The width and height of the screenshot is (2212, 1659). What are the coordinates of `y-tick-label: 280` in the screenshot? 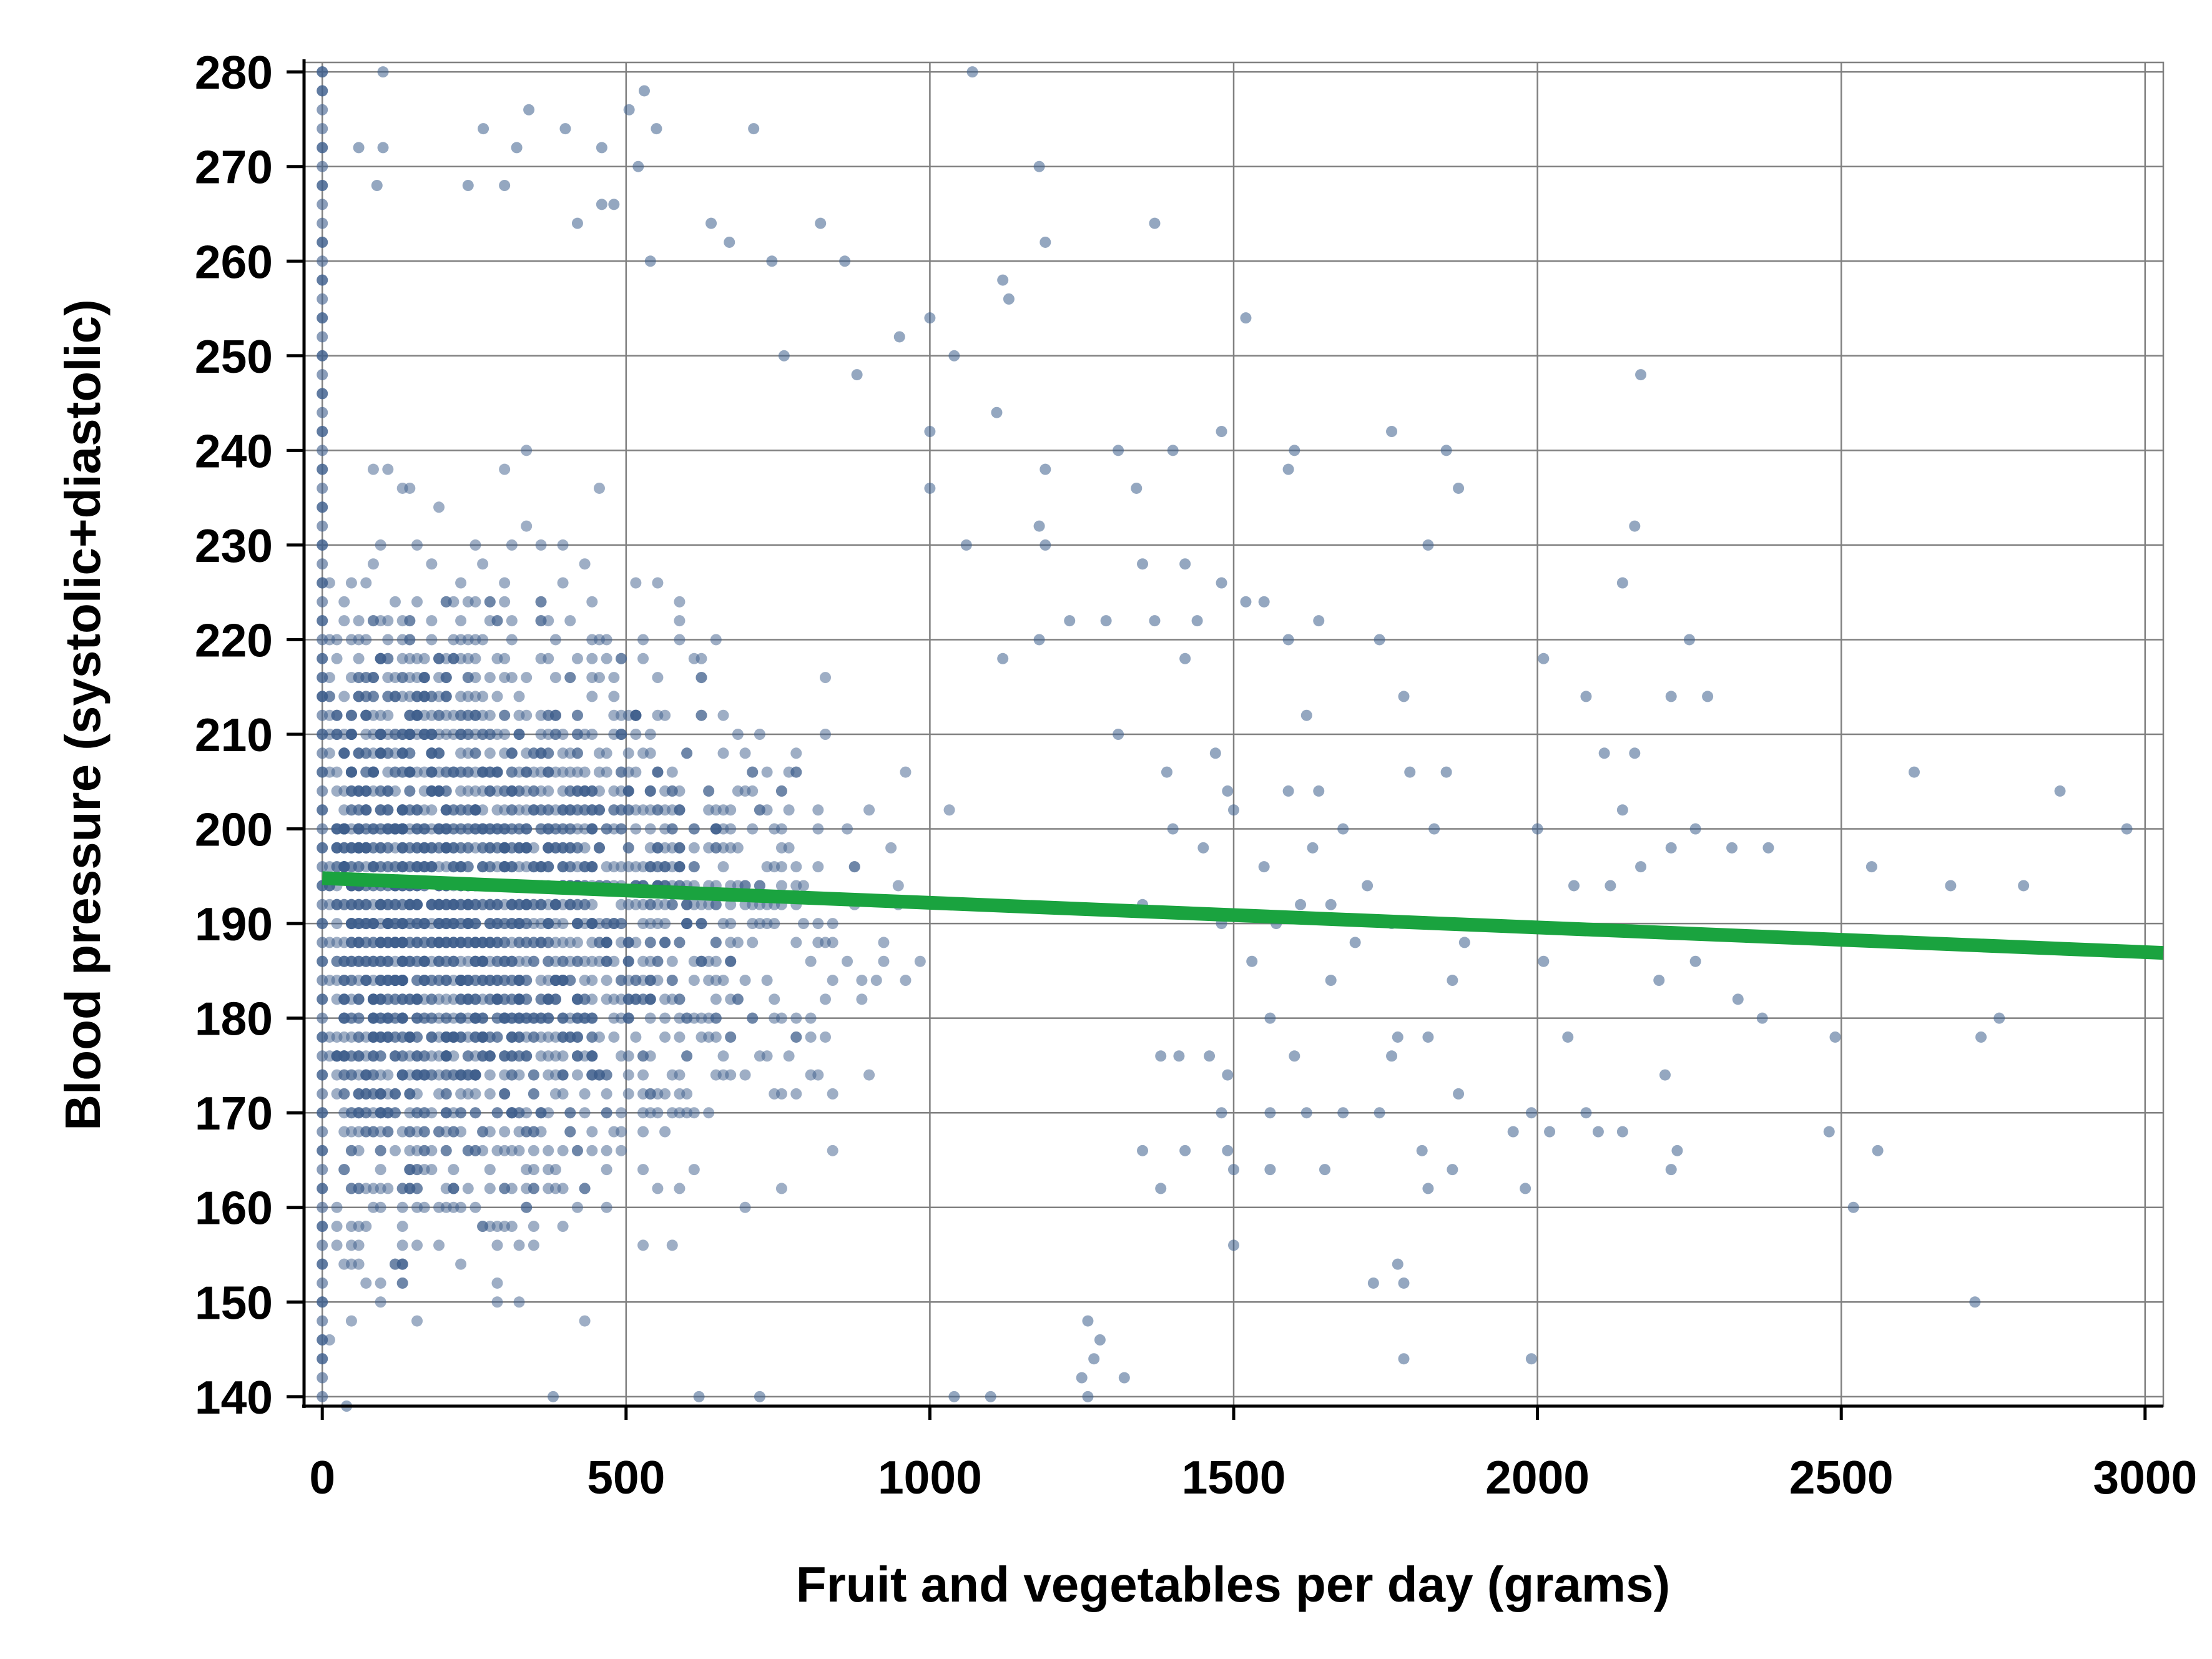 It's located at (234, 72).